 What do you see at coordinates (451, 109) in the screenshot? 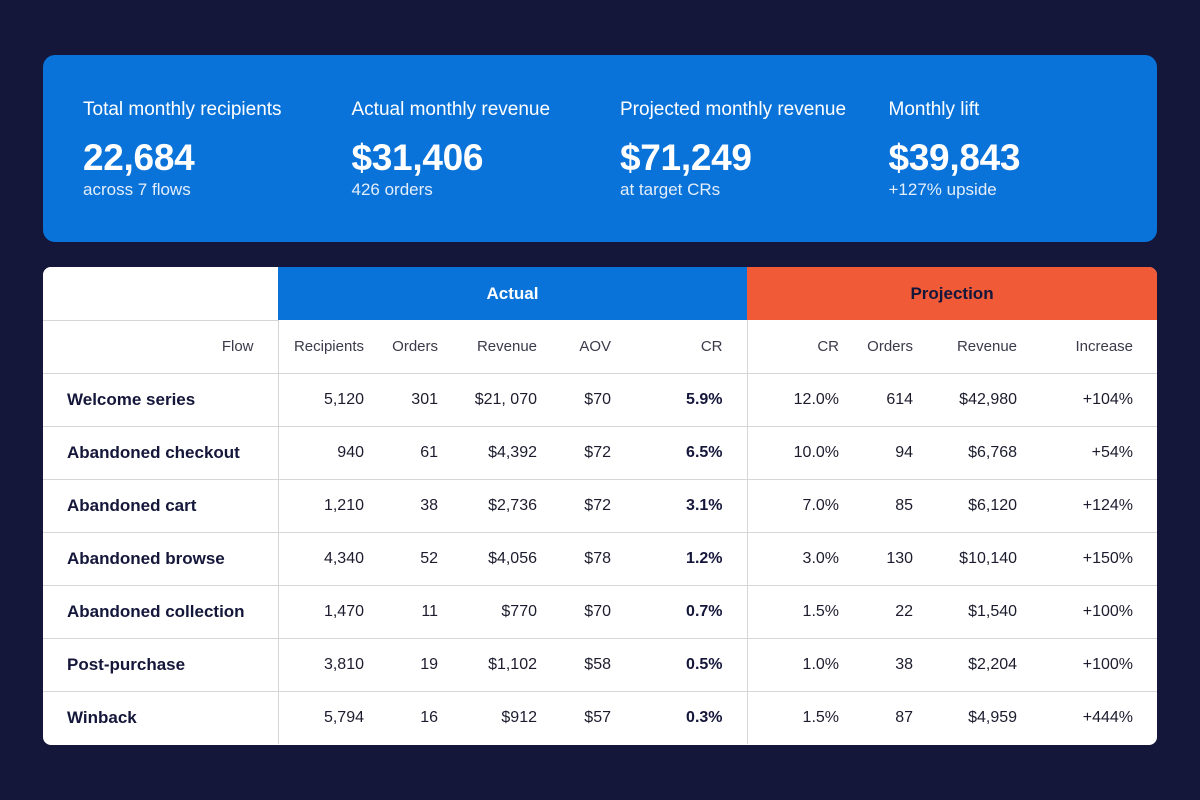
I see `stat-label: Actual monthly revenue` at bounding box center [451, 109].